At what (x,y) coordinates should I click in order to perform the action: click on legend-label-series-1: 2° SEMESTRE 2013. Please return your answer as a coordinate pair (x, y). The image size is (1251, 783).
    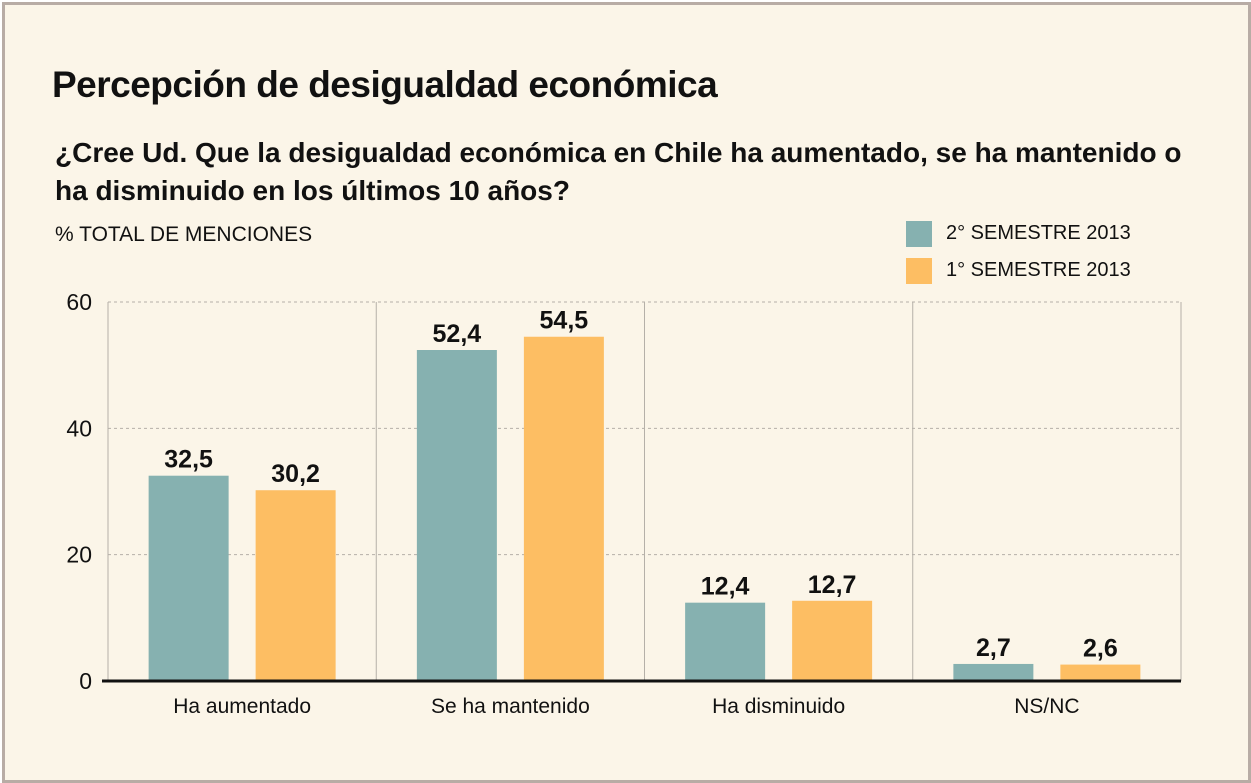
    Looking at the image, I should click on (1038, 233).